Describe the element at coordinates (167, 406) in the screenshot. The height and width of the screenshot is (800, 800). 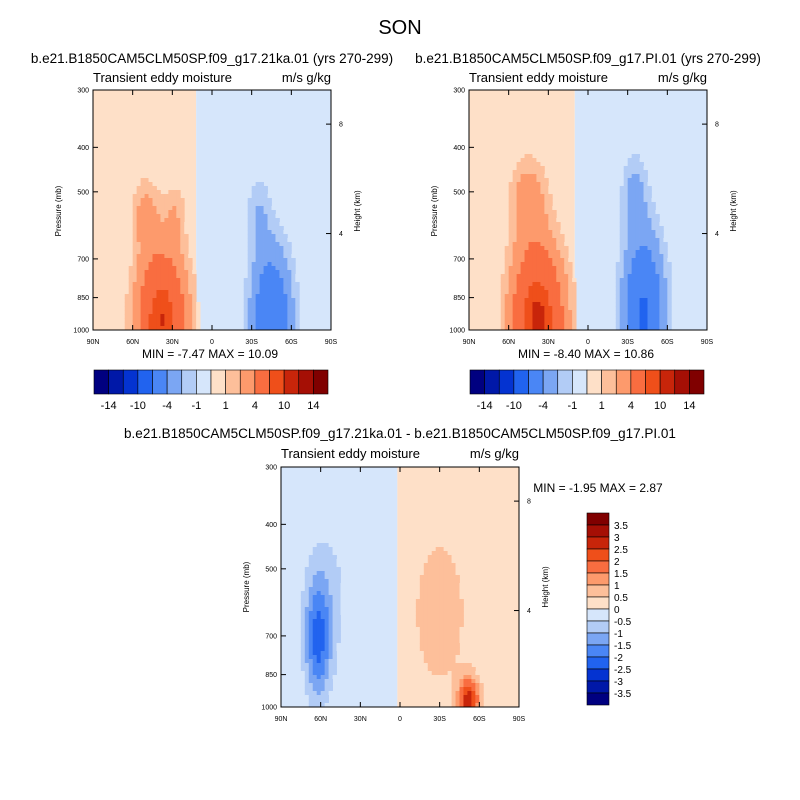
I see `colorbar-label: -4` at that location.